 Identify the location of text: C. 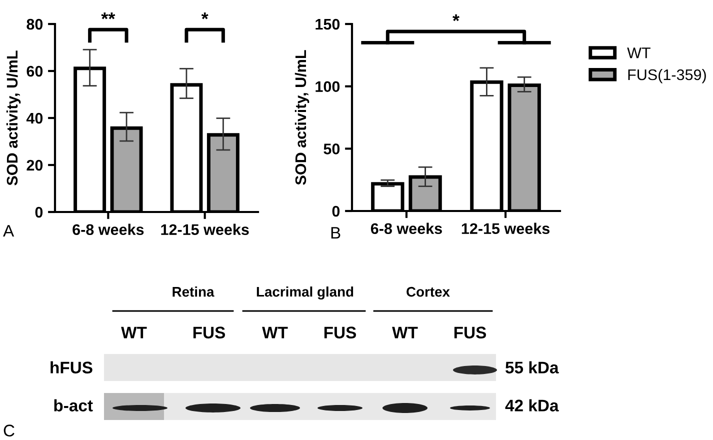
(9, 430).